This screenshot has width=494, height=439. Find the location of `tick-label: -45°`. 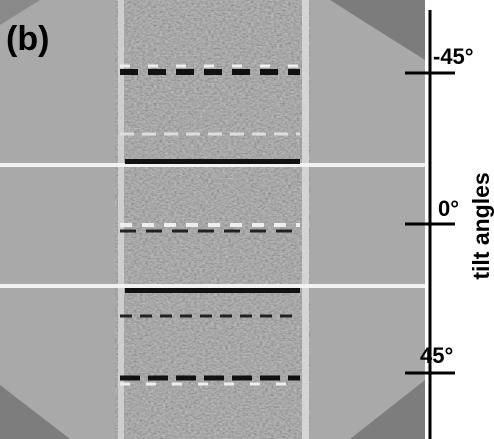

tick-label: -45° is located at coordinates (453, 56).